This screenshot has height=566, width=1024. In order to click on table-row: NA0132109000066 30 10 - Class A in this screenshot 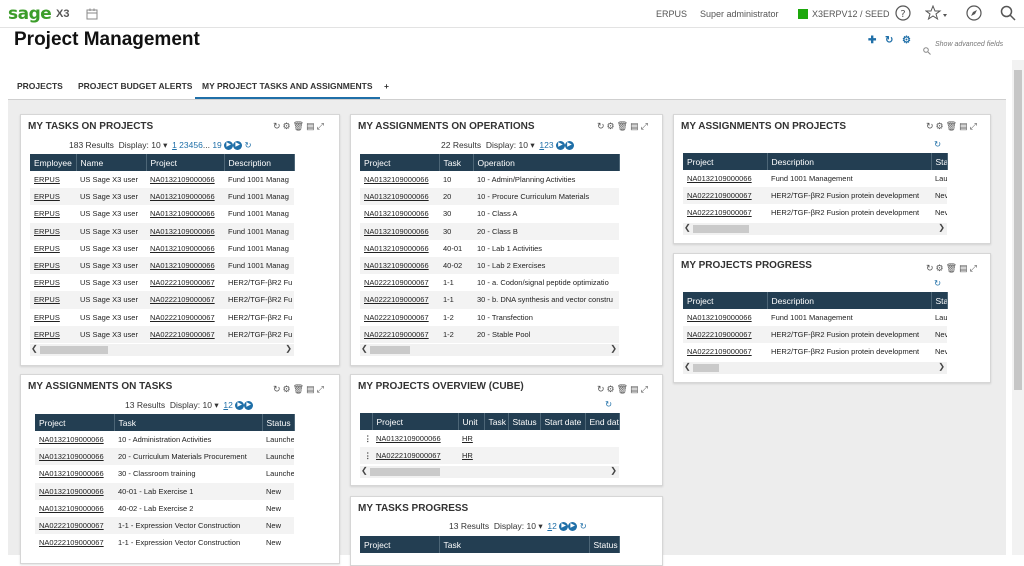, I will do `click(489, 213)`.